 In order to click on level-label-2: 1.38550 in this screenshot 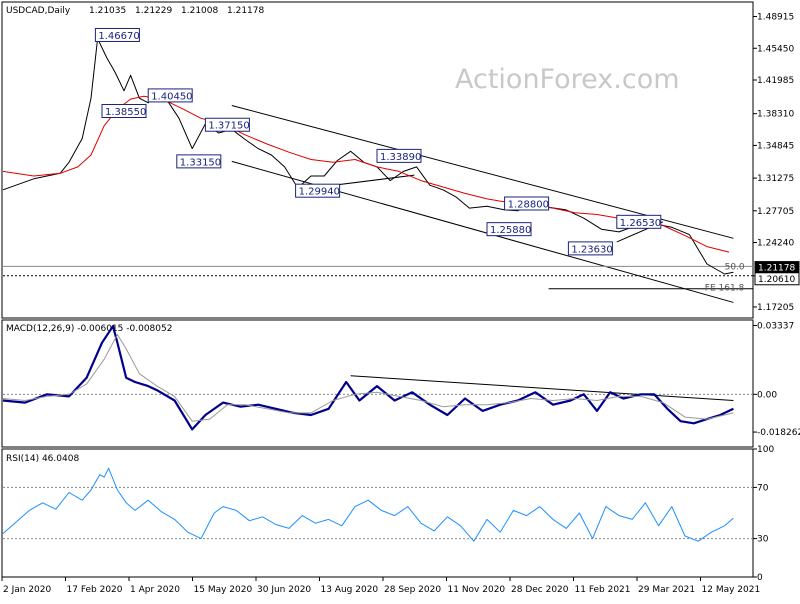, I will do `click(124, 110)`.